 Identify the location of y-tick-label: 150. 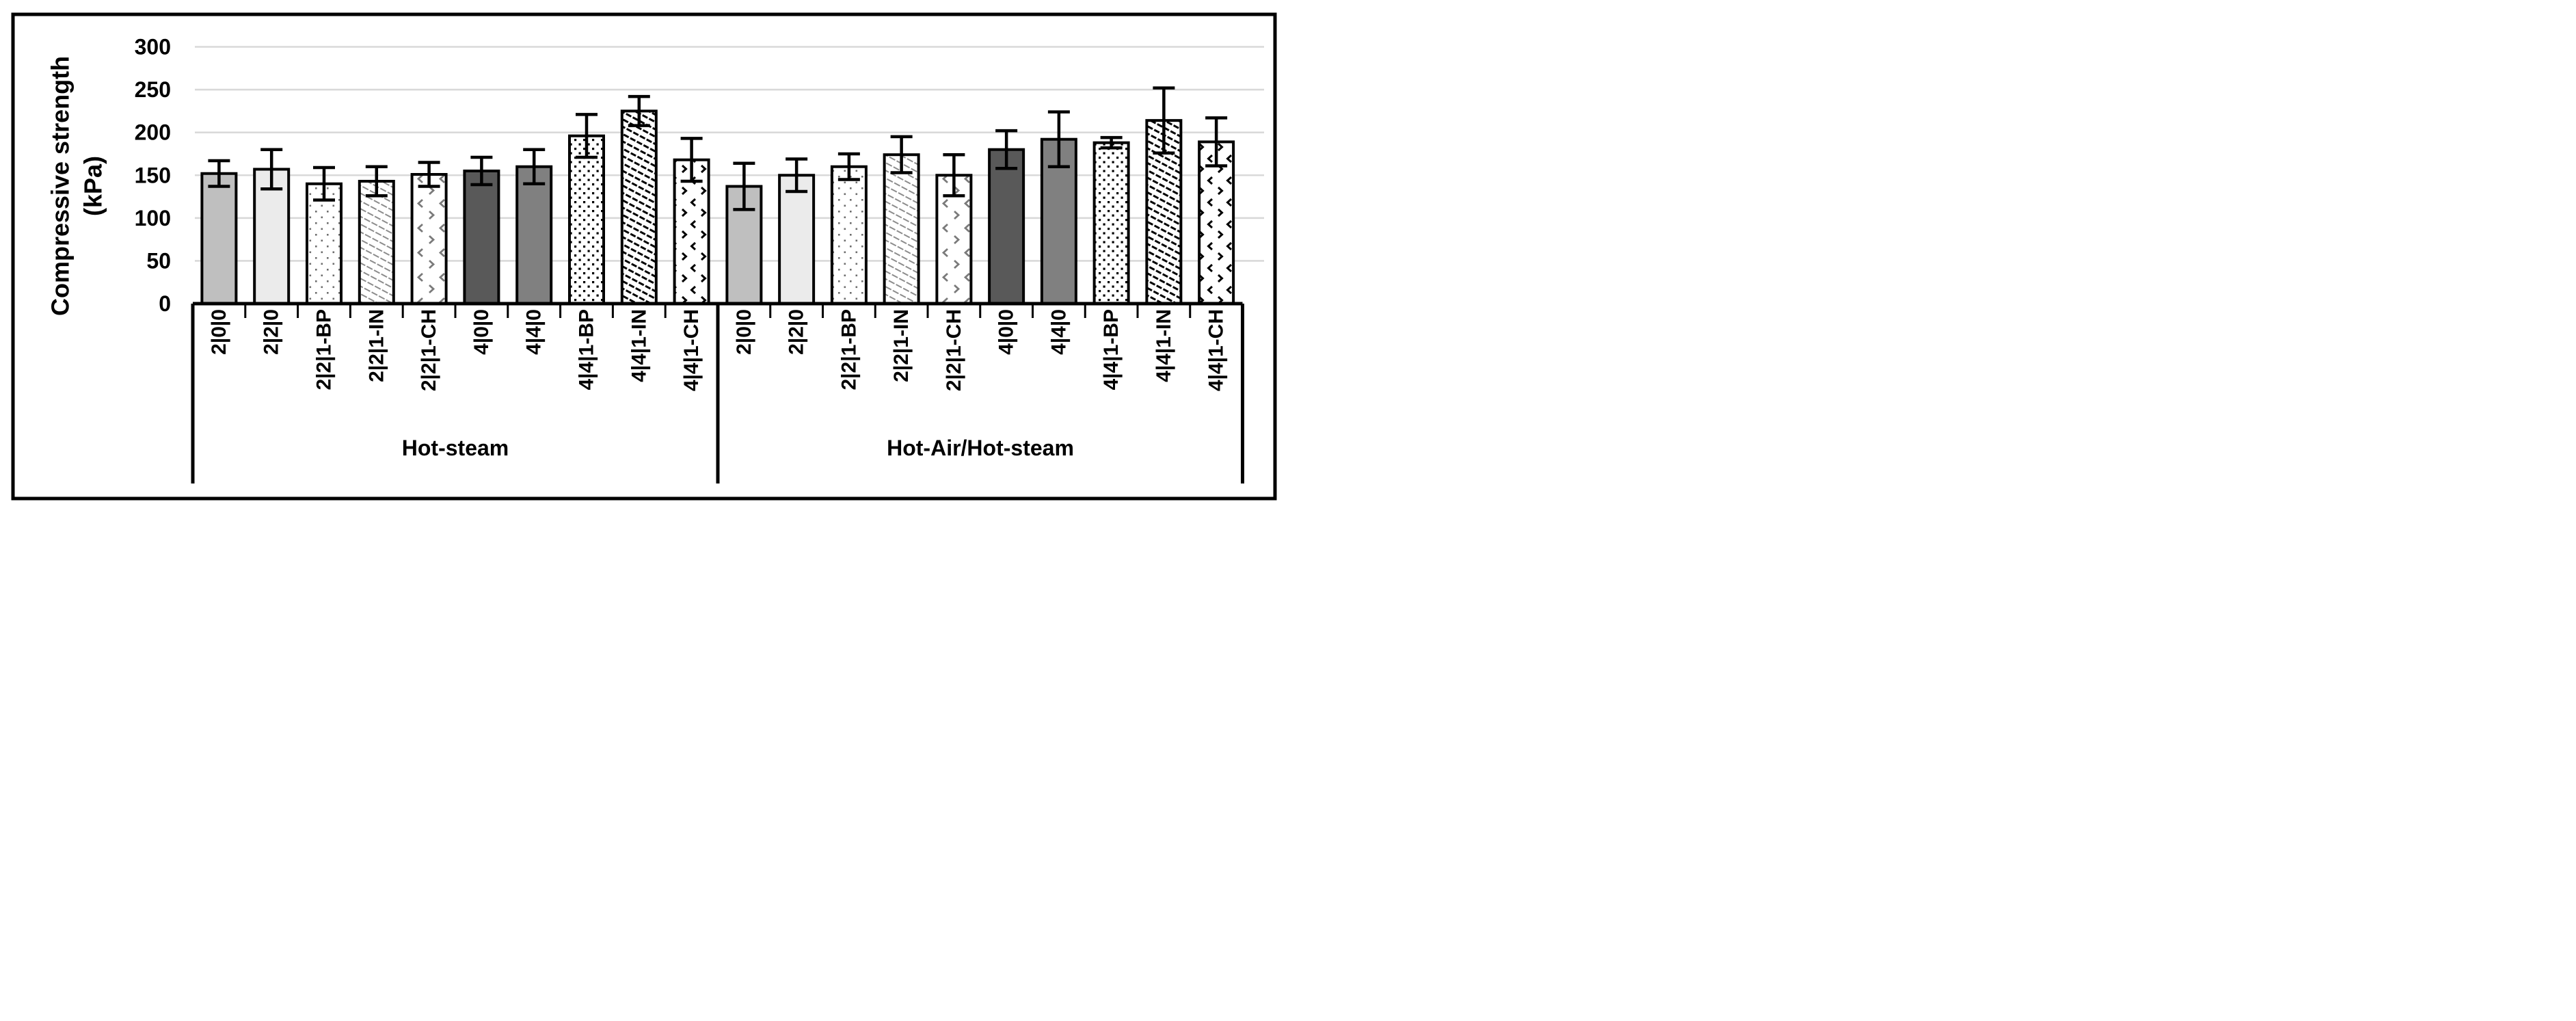
(153, 175).